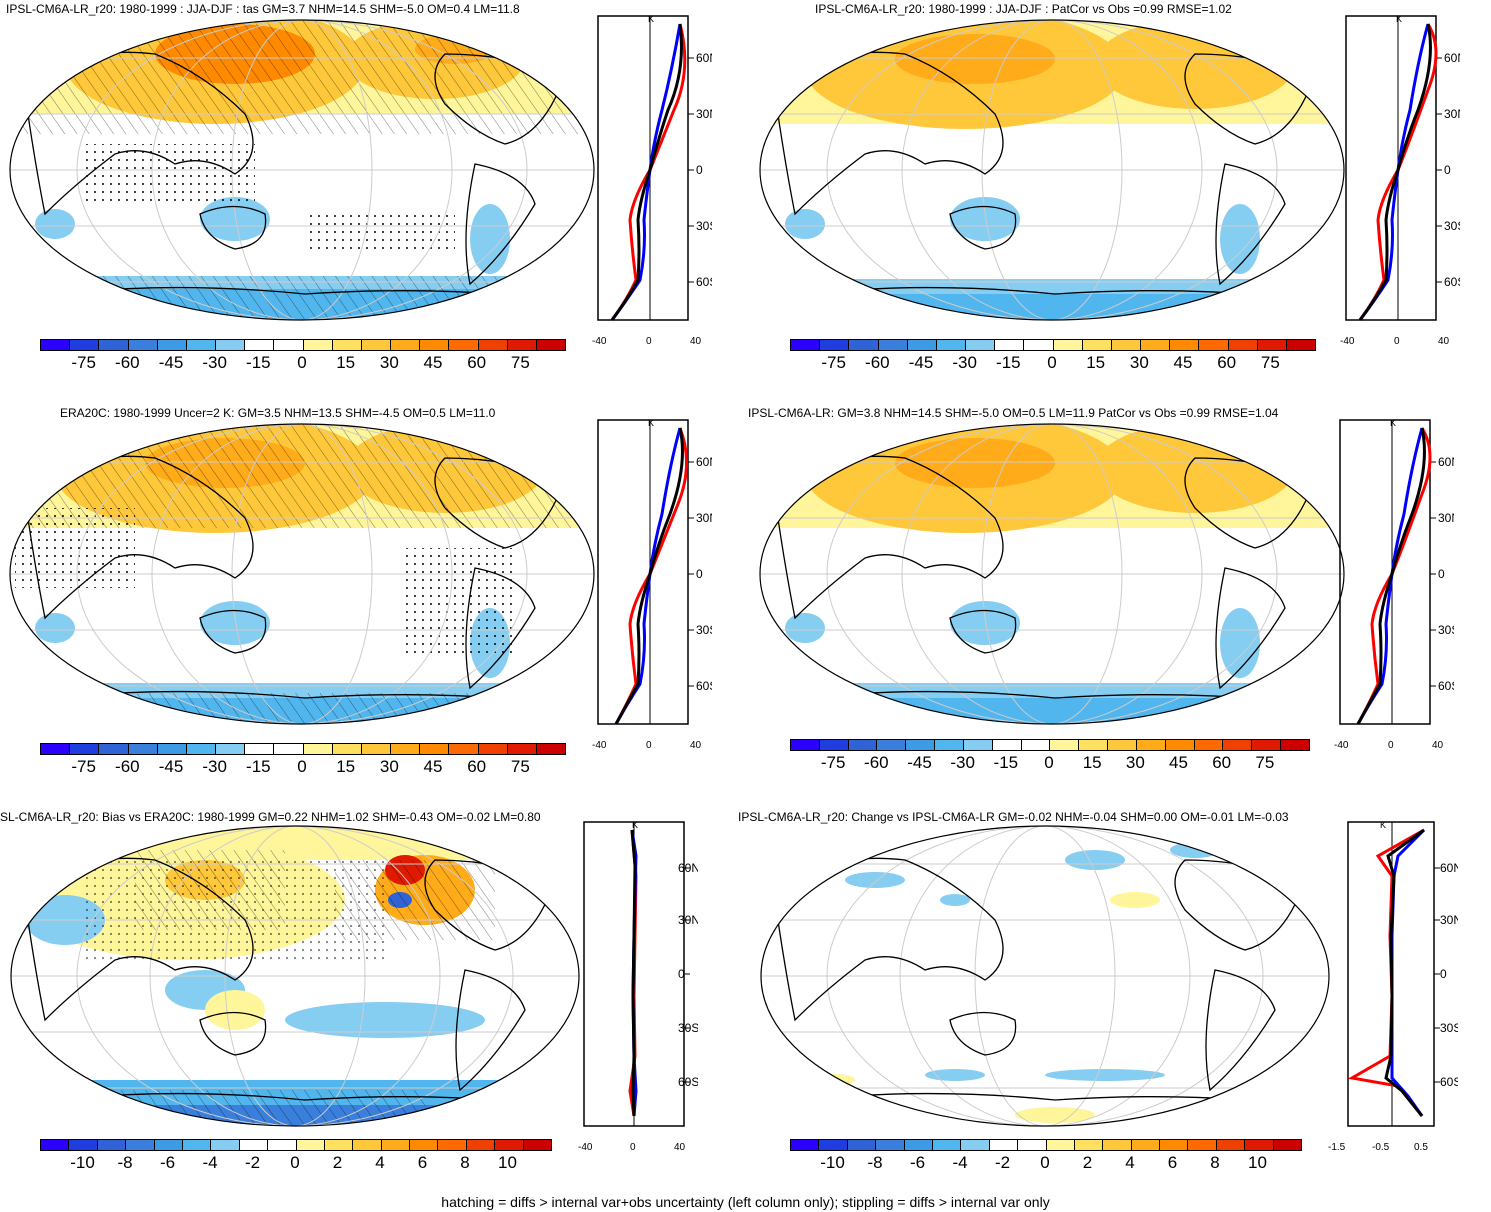 This screenshot has width=1491, height=1212. Describe the element at coordinates (82, 1162) in the screenshot. I see `colorbar-label: -10` at that location.